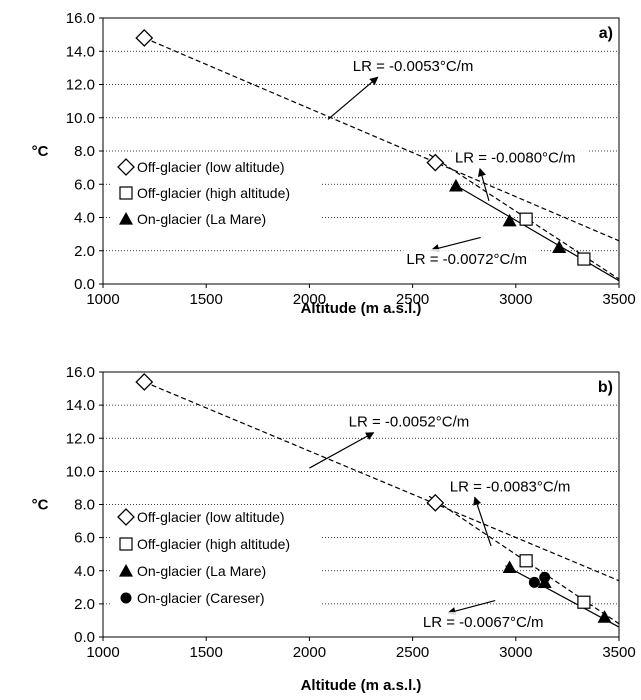  I want to click on panel-label: a), so click(606, 33).